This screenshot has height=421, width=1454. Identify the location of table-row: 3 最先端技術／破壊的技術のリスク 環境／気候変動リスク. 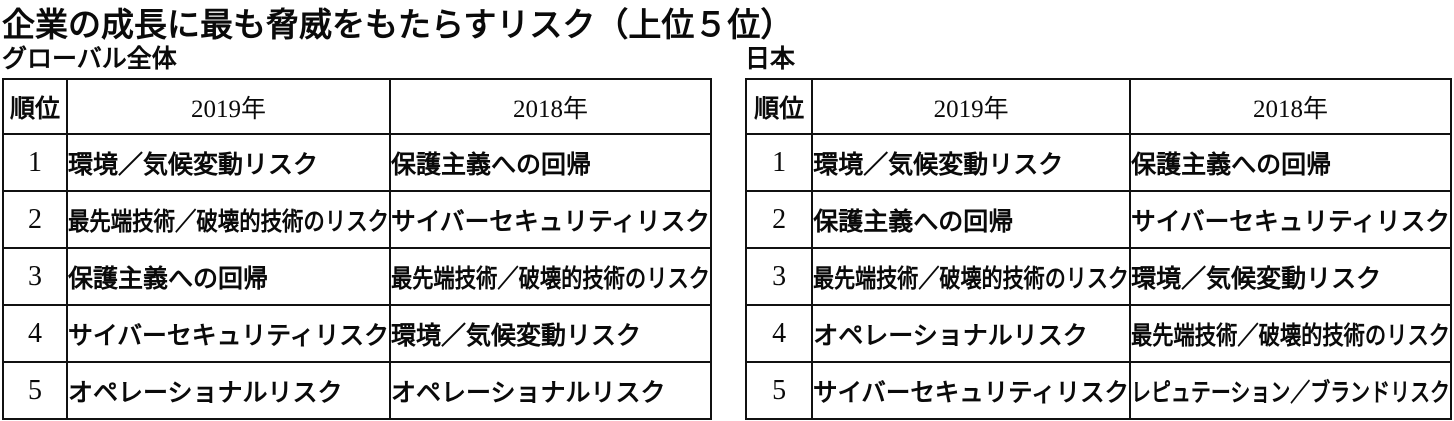
(1098, 276).